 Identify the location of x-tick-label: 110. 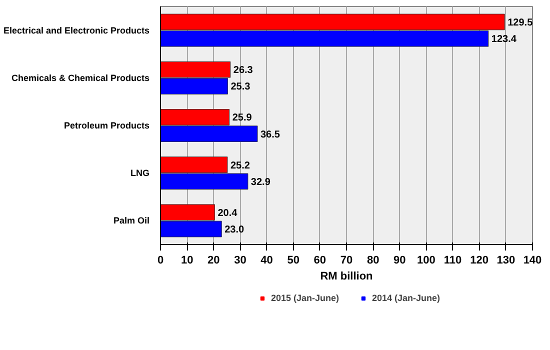
(453, 260).